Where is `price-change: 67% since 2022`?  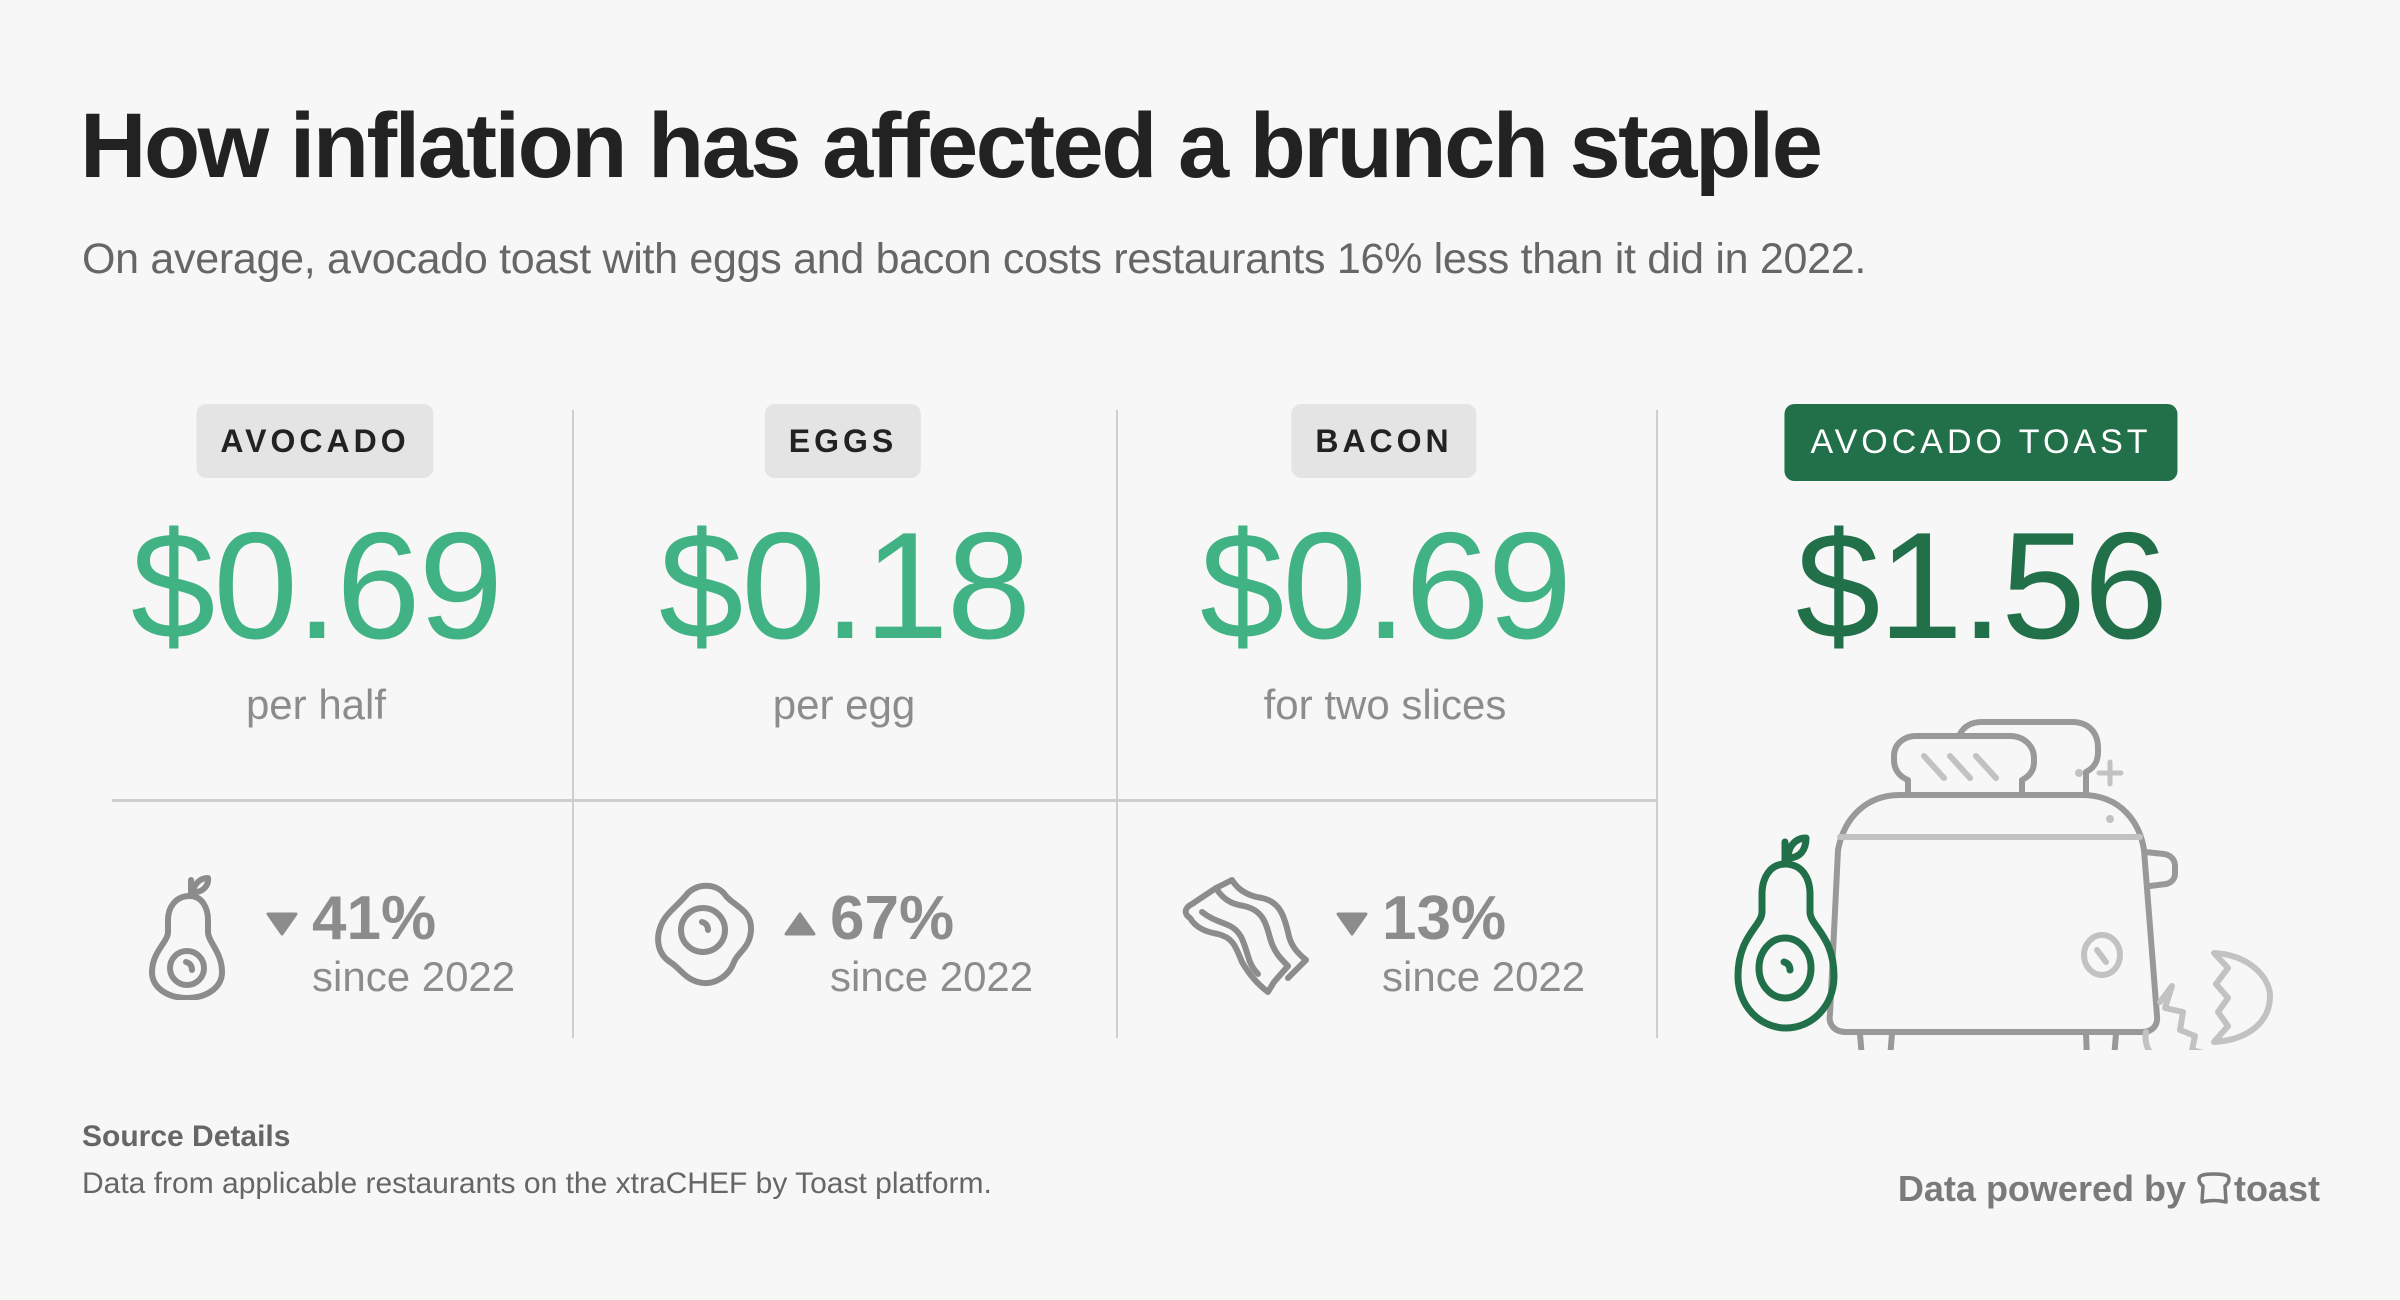 price-change: 67% since 2022 is located at coordinates (840, 930).